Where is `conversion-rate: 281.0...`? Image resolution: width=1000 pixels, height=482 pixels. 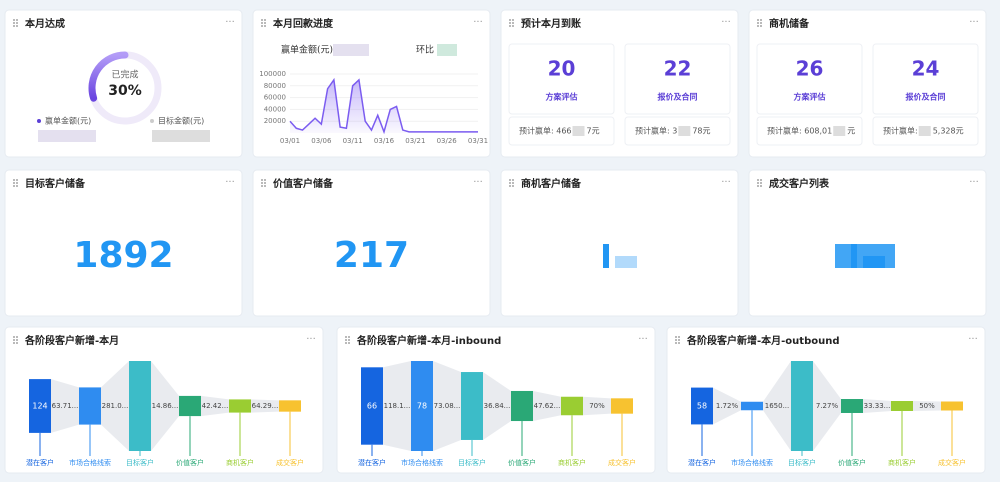
conversion-rate: 281.0... is located at coordinates (115, 406).